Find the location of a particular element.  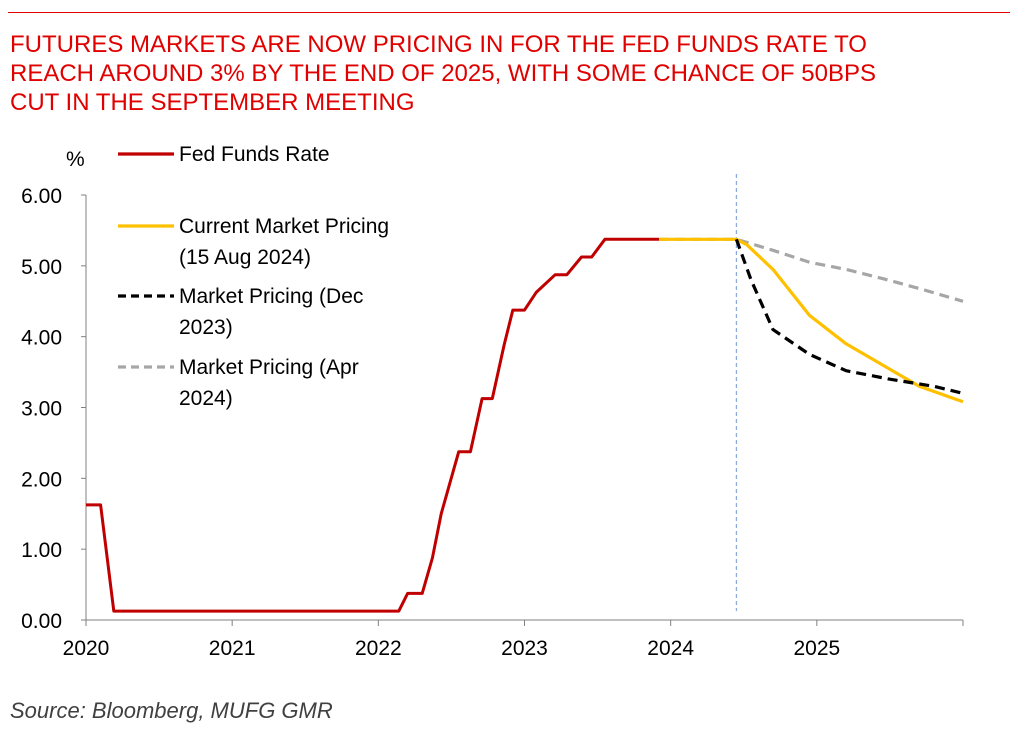

market-pricing-apr-2024-line is located at coordinates (811, 270).